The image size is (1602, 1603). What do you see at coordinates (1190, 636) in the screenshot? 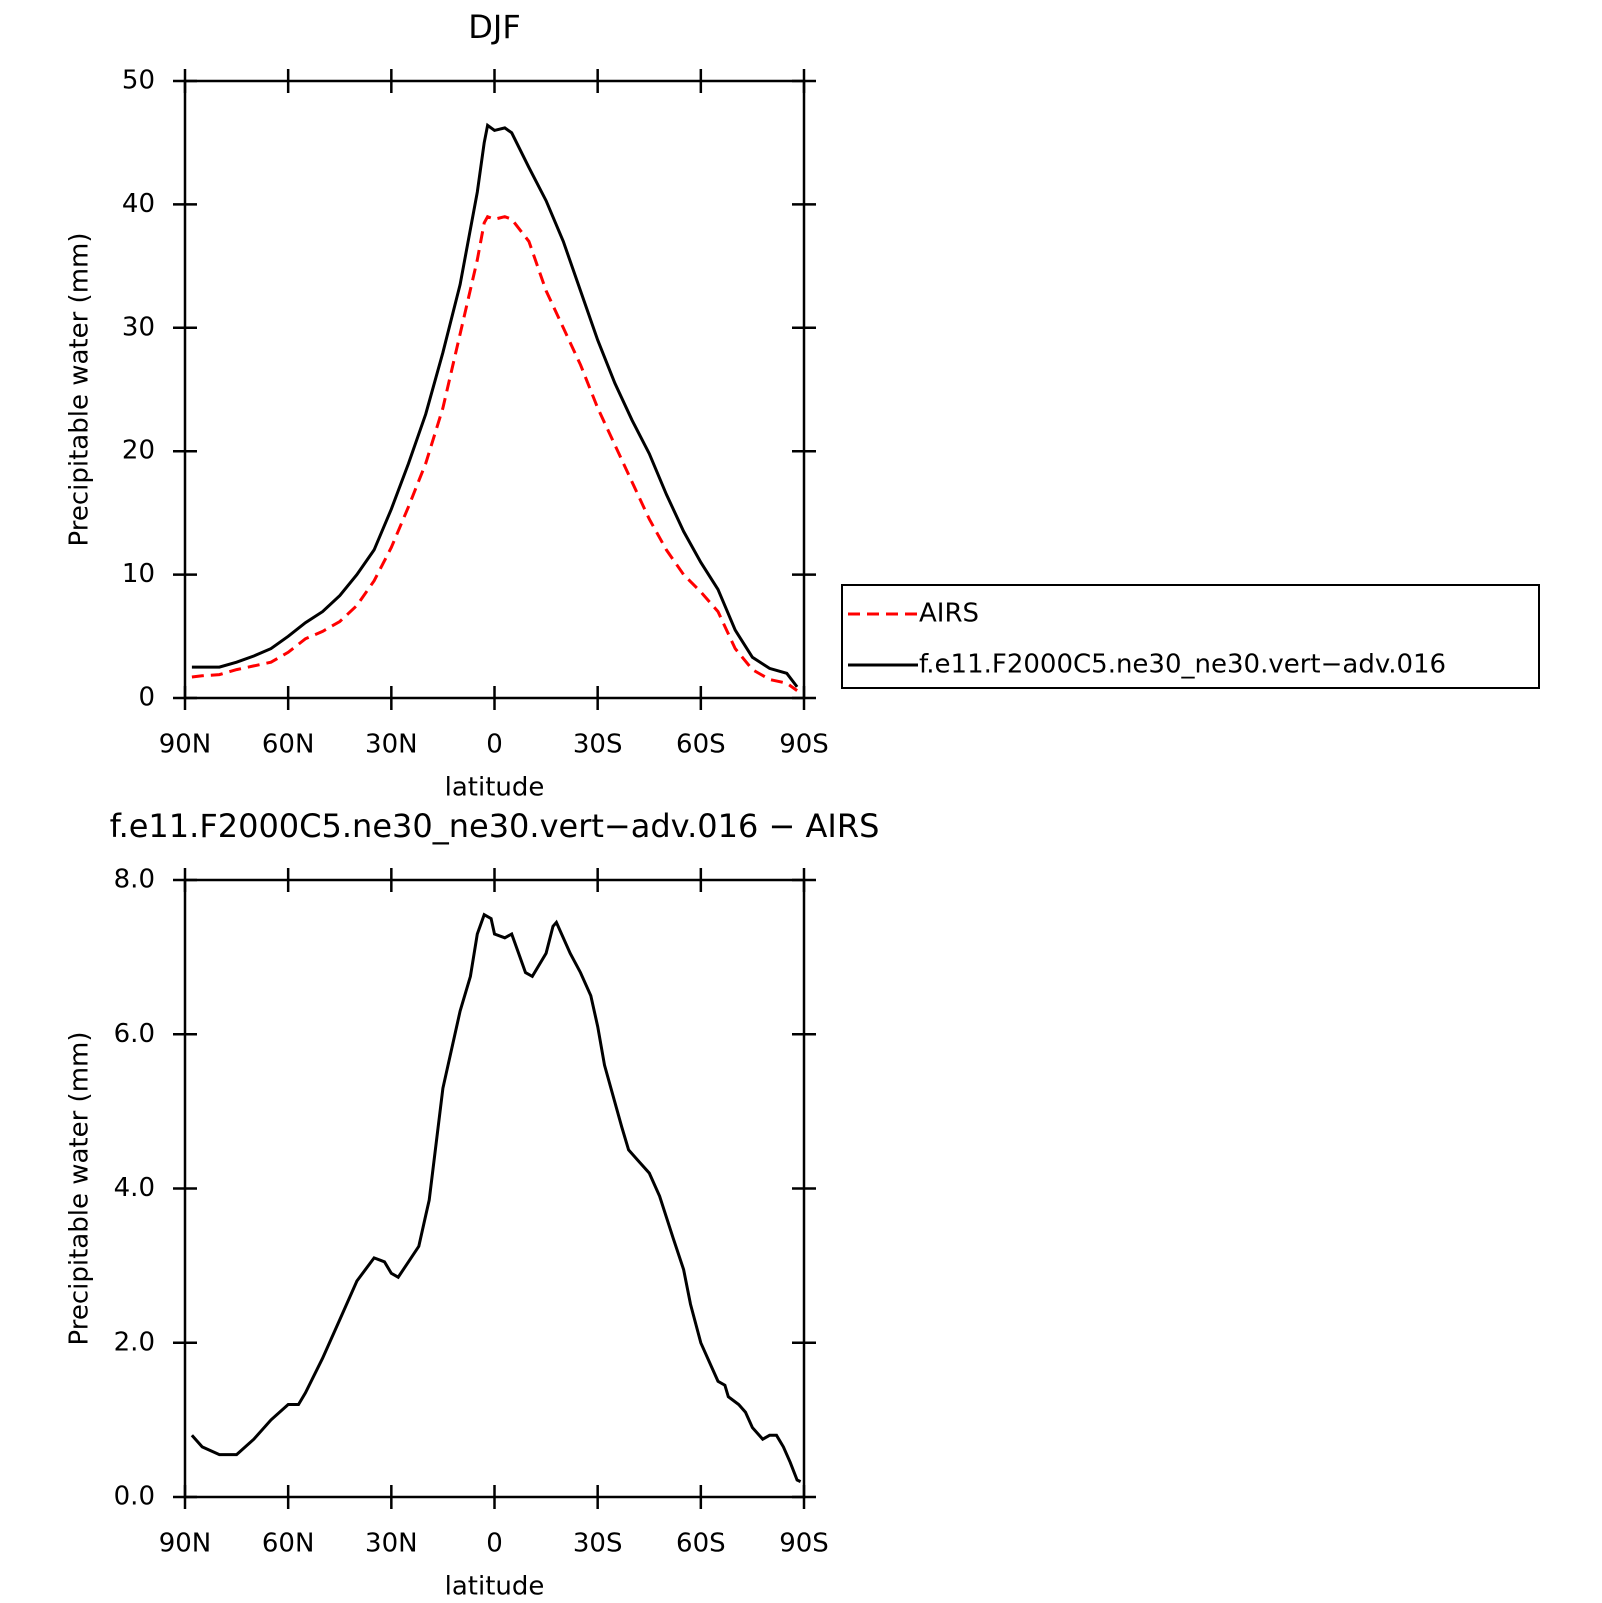
I see `legend-box` at bounding box center [1190, 636].